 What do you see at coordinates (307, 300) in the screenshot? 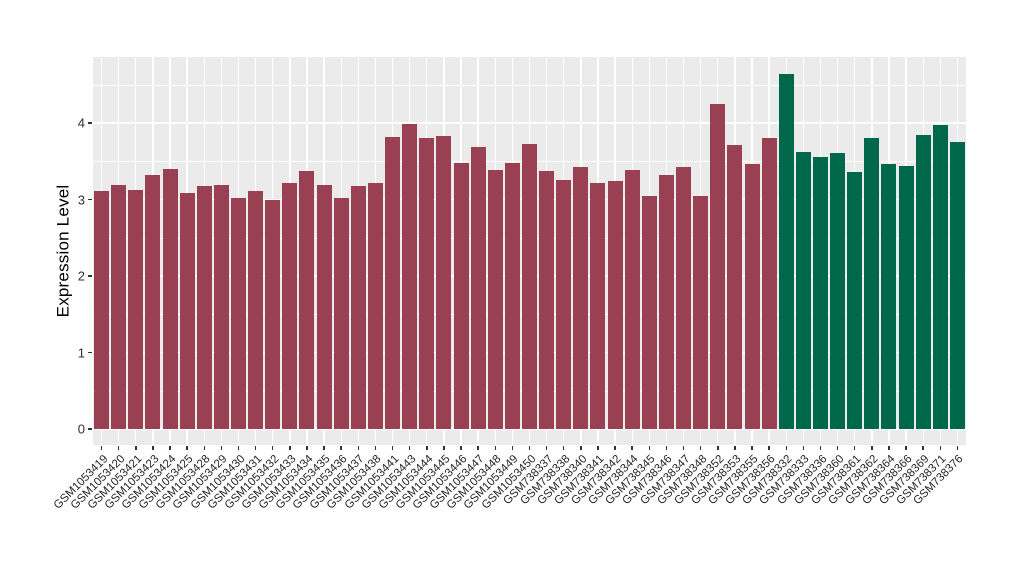
I see `bar-GSM1053434` at bounding box center [307, 300].